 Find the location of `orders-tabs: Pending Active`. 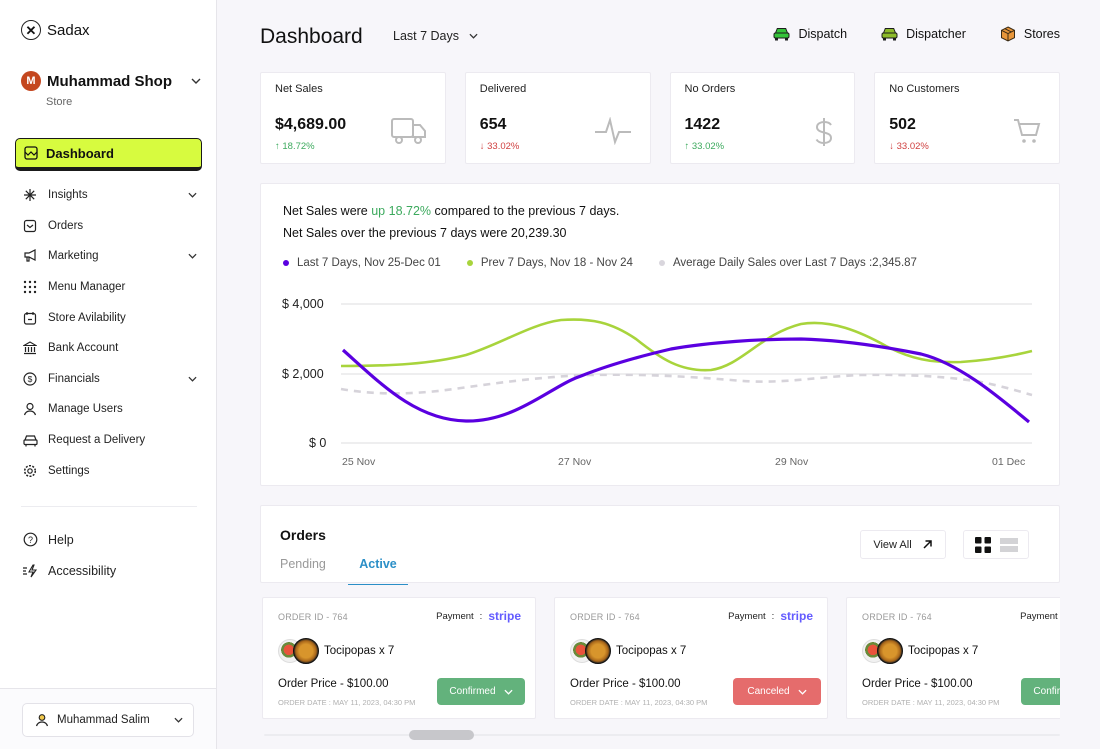

orders-tabs: Pending Active is located at coordinates (344, 571).